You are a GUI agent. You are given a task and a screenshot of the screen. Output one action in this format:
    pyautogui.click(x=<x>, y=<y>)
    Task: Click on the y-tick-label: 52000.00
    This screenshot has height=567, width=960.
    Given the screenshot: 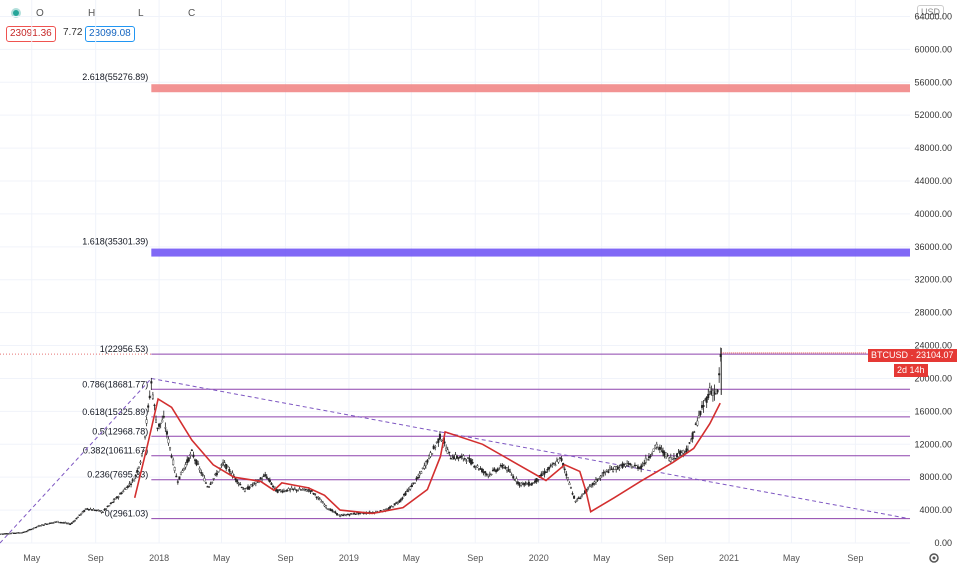 What is the action you would take?
    pyautogui.click(x=933, y=115)
    